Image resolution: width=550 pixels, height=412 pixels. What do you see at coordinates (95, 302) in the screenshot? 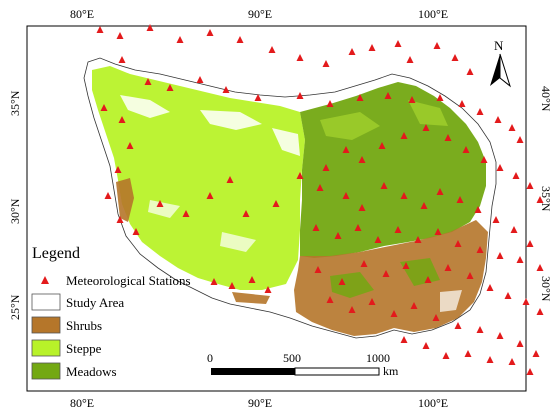
I see `legend-label-study-area: Study Area` at bounding box center [95, 302].